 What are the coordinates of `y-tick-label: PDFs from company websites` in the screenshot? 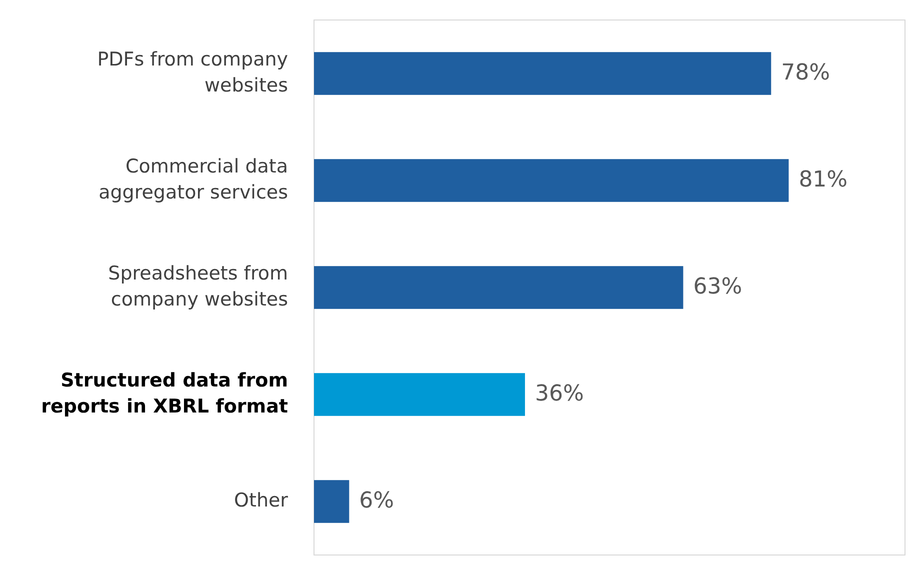 It's located at (192, 72).